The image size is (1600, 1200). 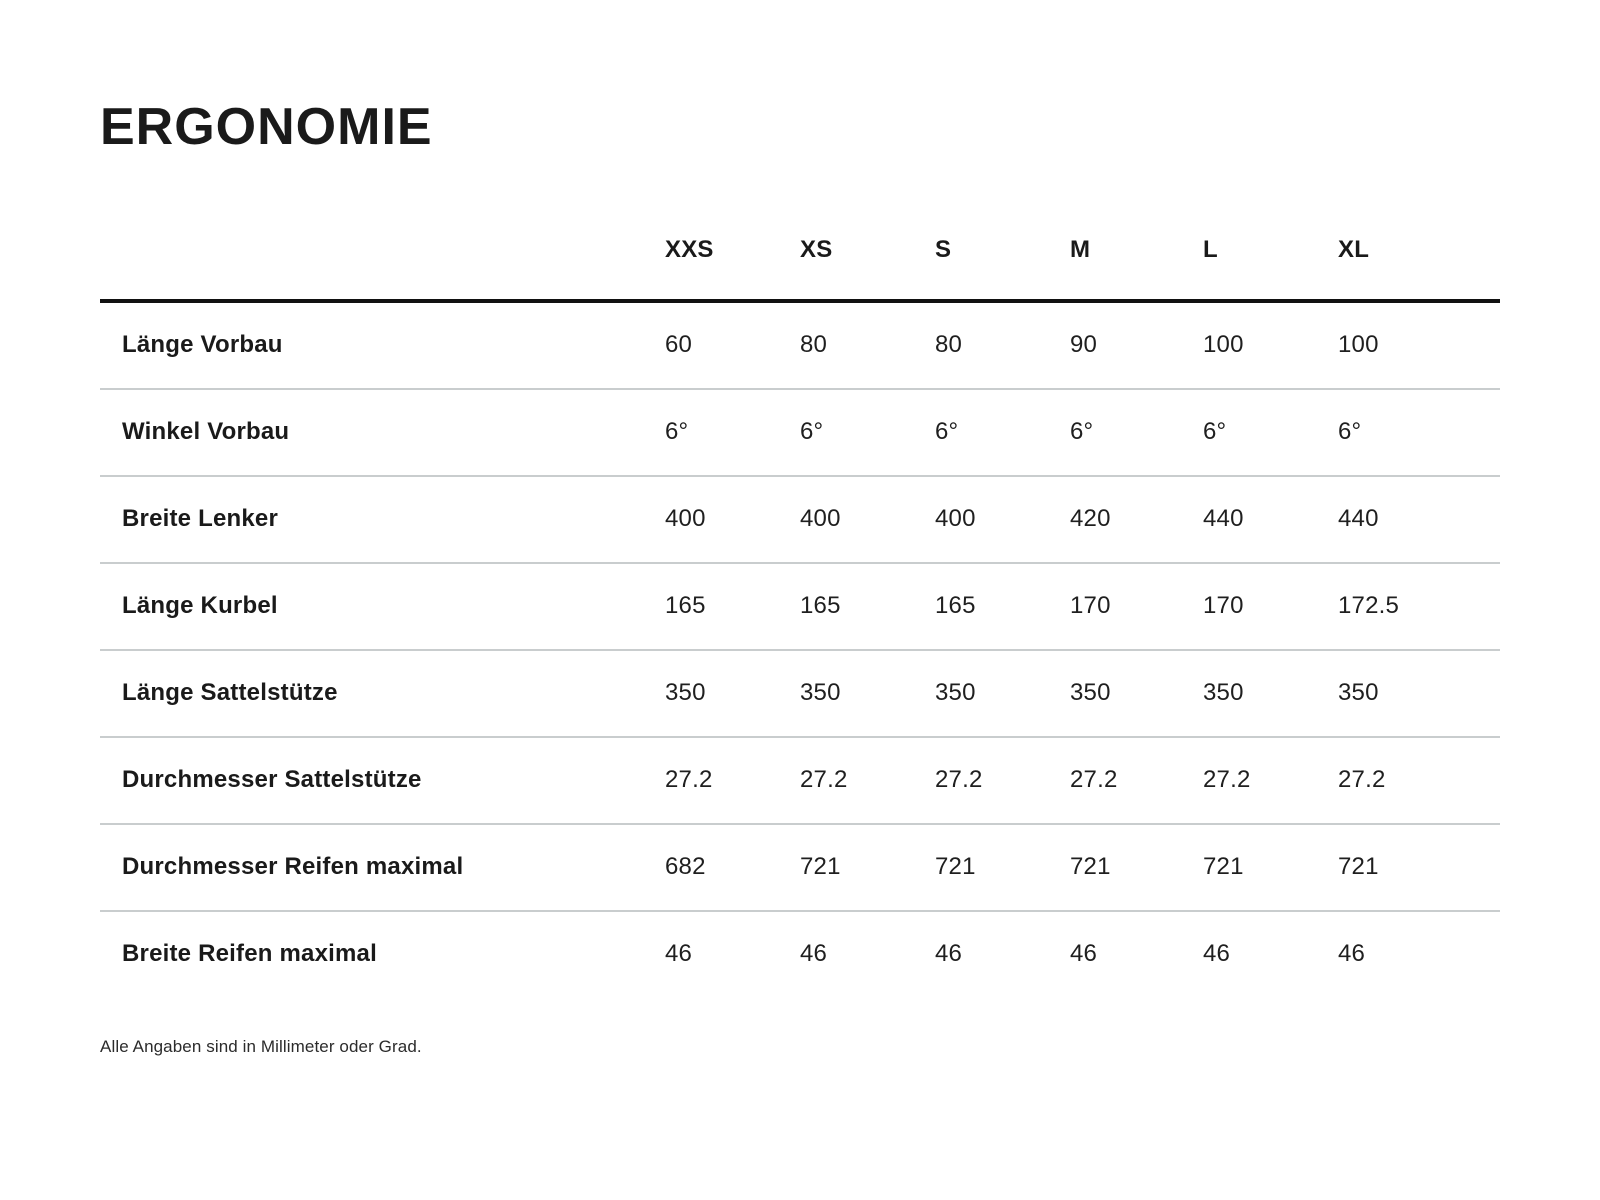 What do you see at coordinates (943, 250) in the screenshot?
I see `column-header: S` at bounding box center [943, 250].